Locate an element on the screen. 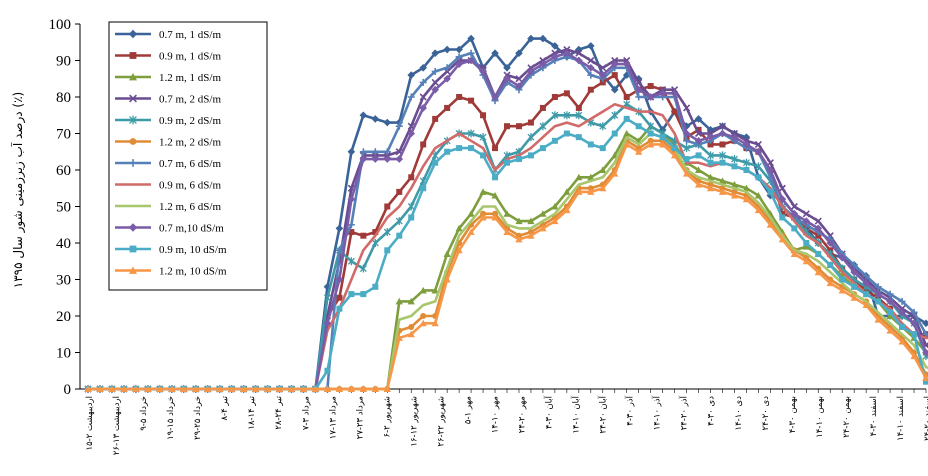 The image size is (928, 476). legend-item: 0.9 m, 6 dS/m is located at coordinates (168, 186).